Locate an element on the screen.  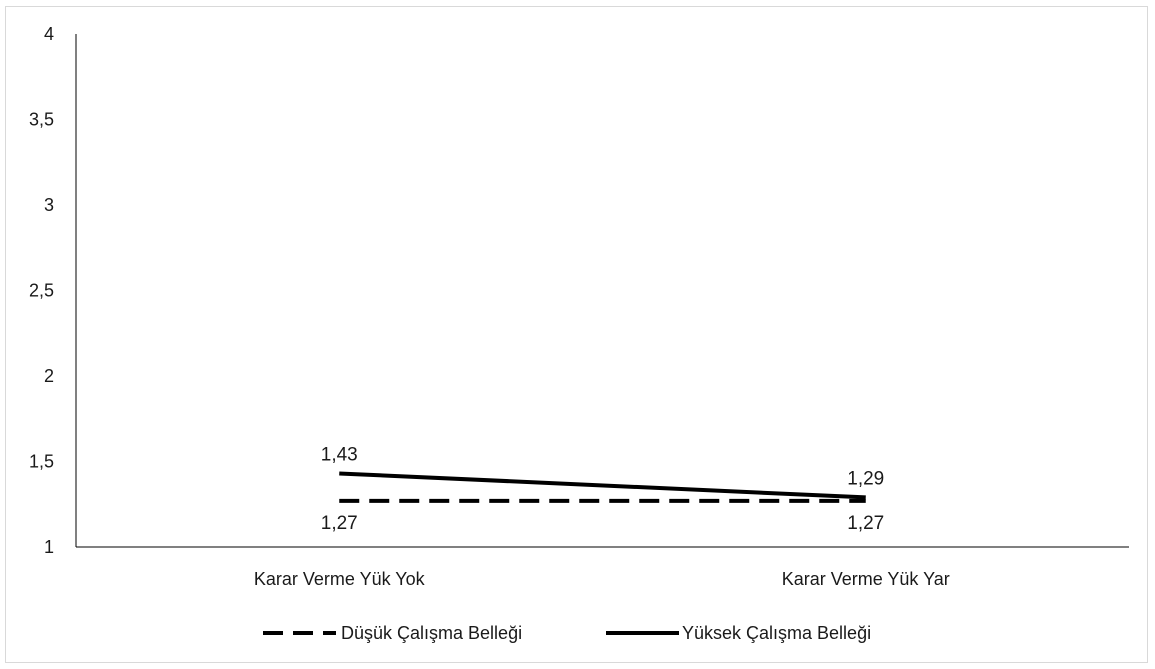
y-tick-label: 1,5 is located at coordinates (41, 462).